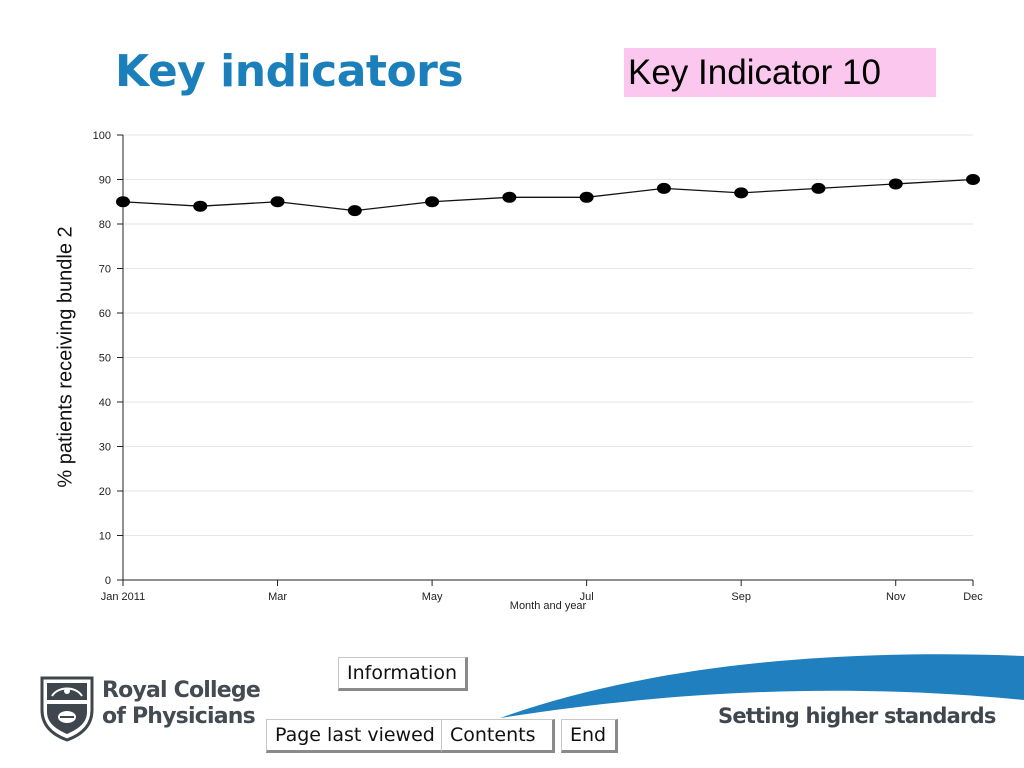 The height and width of the screenshot is (768, 1024). I want to click on x-tick-label: Jan 2011, so click(123, 597).